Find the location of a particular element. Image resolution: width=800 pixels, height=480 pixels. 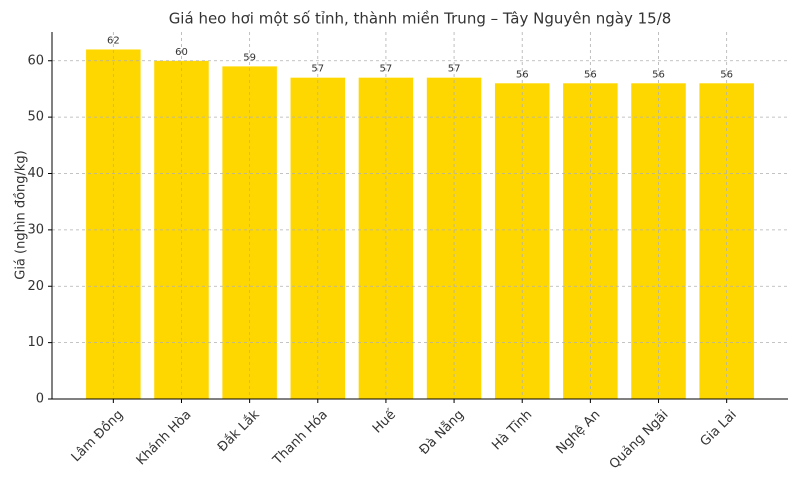

y-tick-label: 0 is located at coordinates (40, 399).